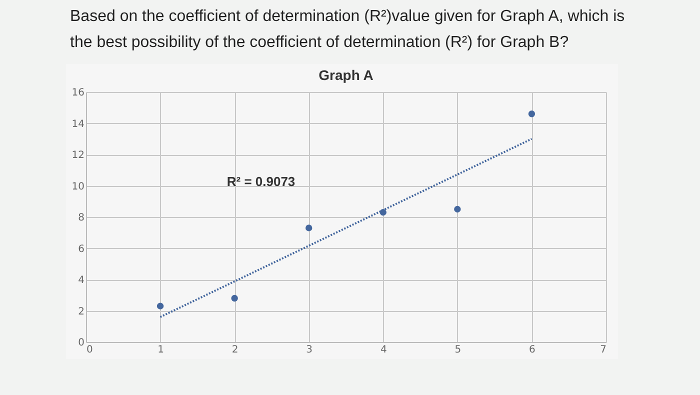 The height and width of the screenshot is (395, 700). I want to click on annotation: R² = 0.9073, so click(261, 181).